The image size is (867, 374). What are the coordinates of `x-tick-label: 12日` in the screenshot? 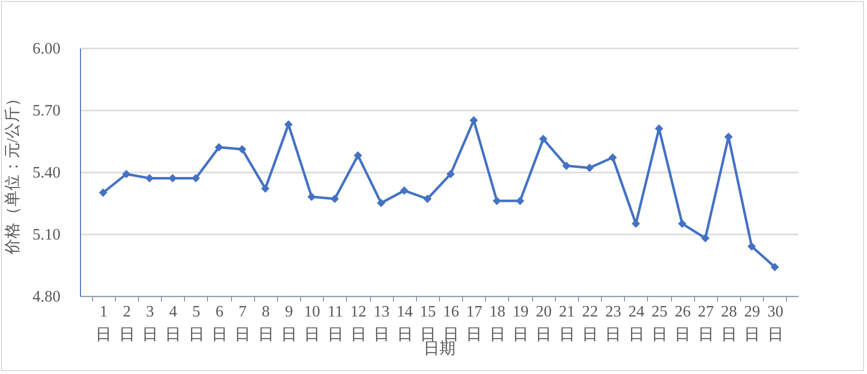 It's located at (358, 324).